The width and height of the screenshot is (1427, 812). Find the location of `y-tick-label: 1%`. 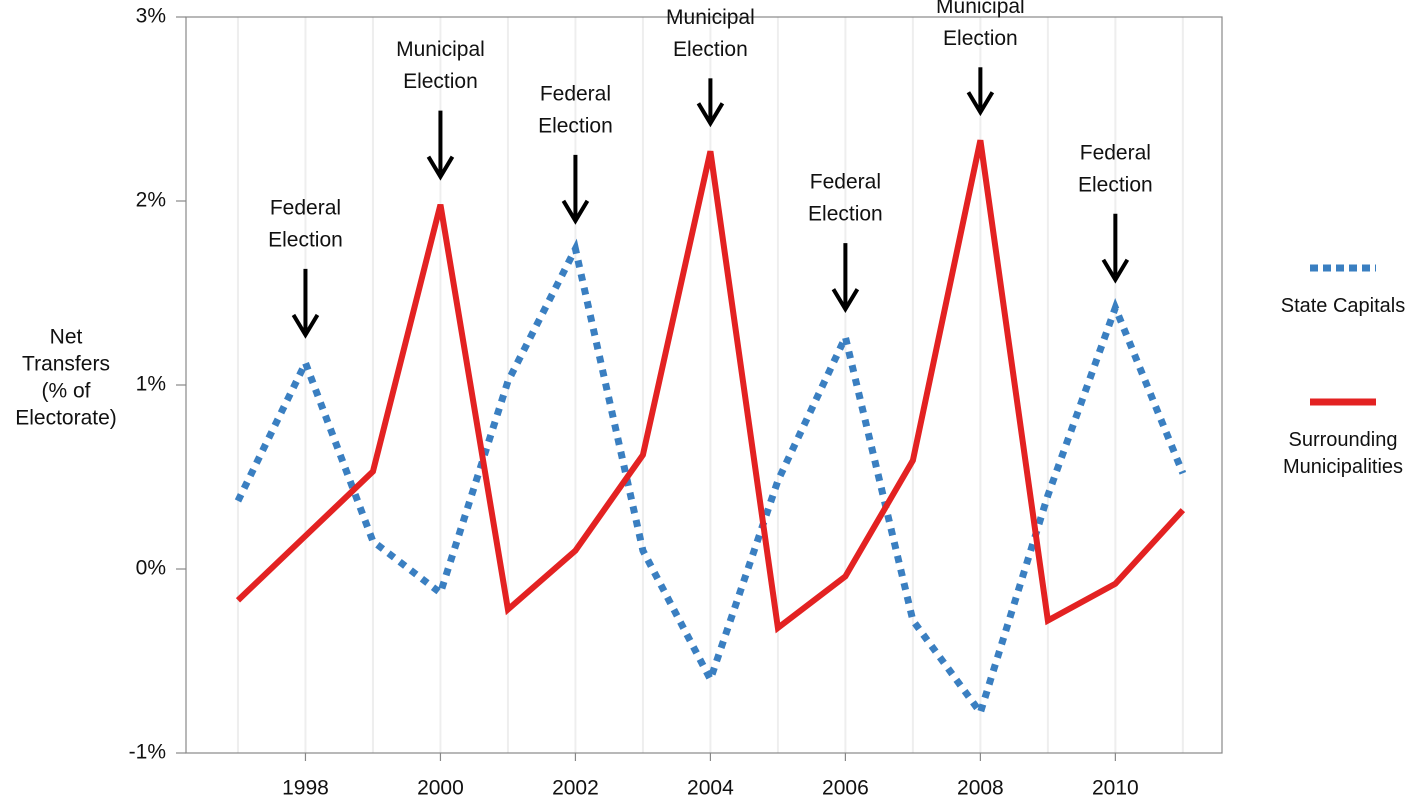

y-tick-label: 1% is located at coordinates (151, 384).